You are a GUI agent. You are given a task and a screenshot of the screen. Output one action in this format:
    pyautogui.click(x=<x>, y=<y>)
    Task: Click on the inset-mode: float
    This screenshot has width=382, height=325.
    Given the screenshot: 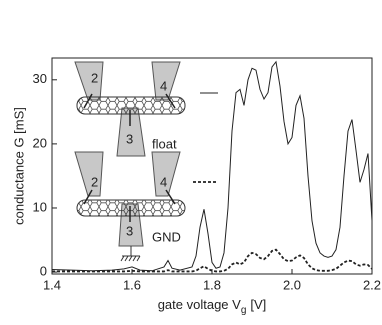 What is the action you would take?
    pyautogui.click(x=164, y=143)
    